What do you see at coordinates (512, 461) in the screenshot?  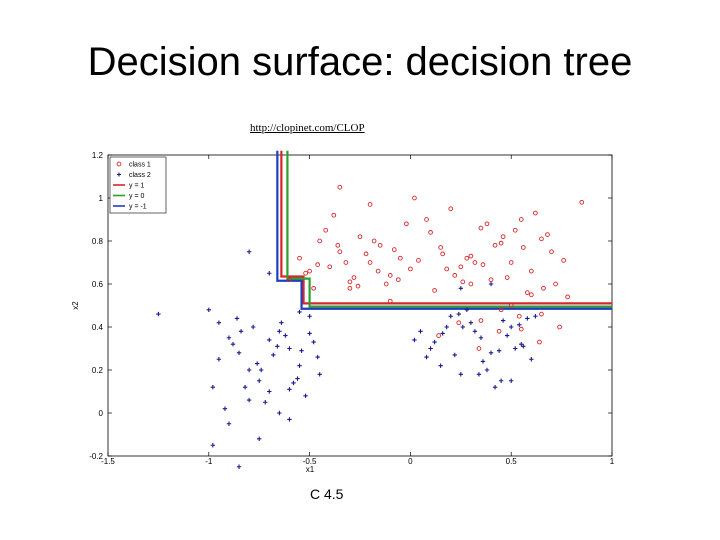 I see `x-tick-label: 0.5` at bounding box center [512, 461].